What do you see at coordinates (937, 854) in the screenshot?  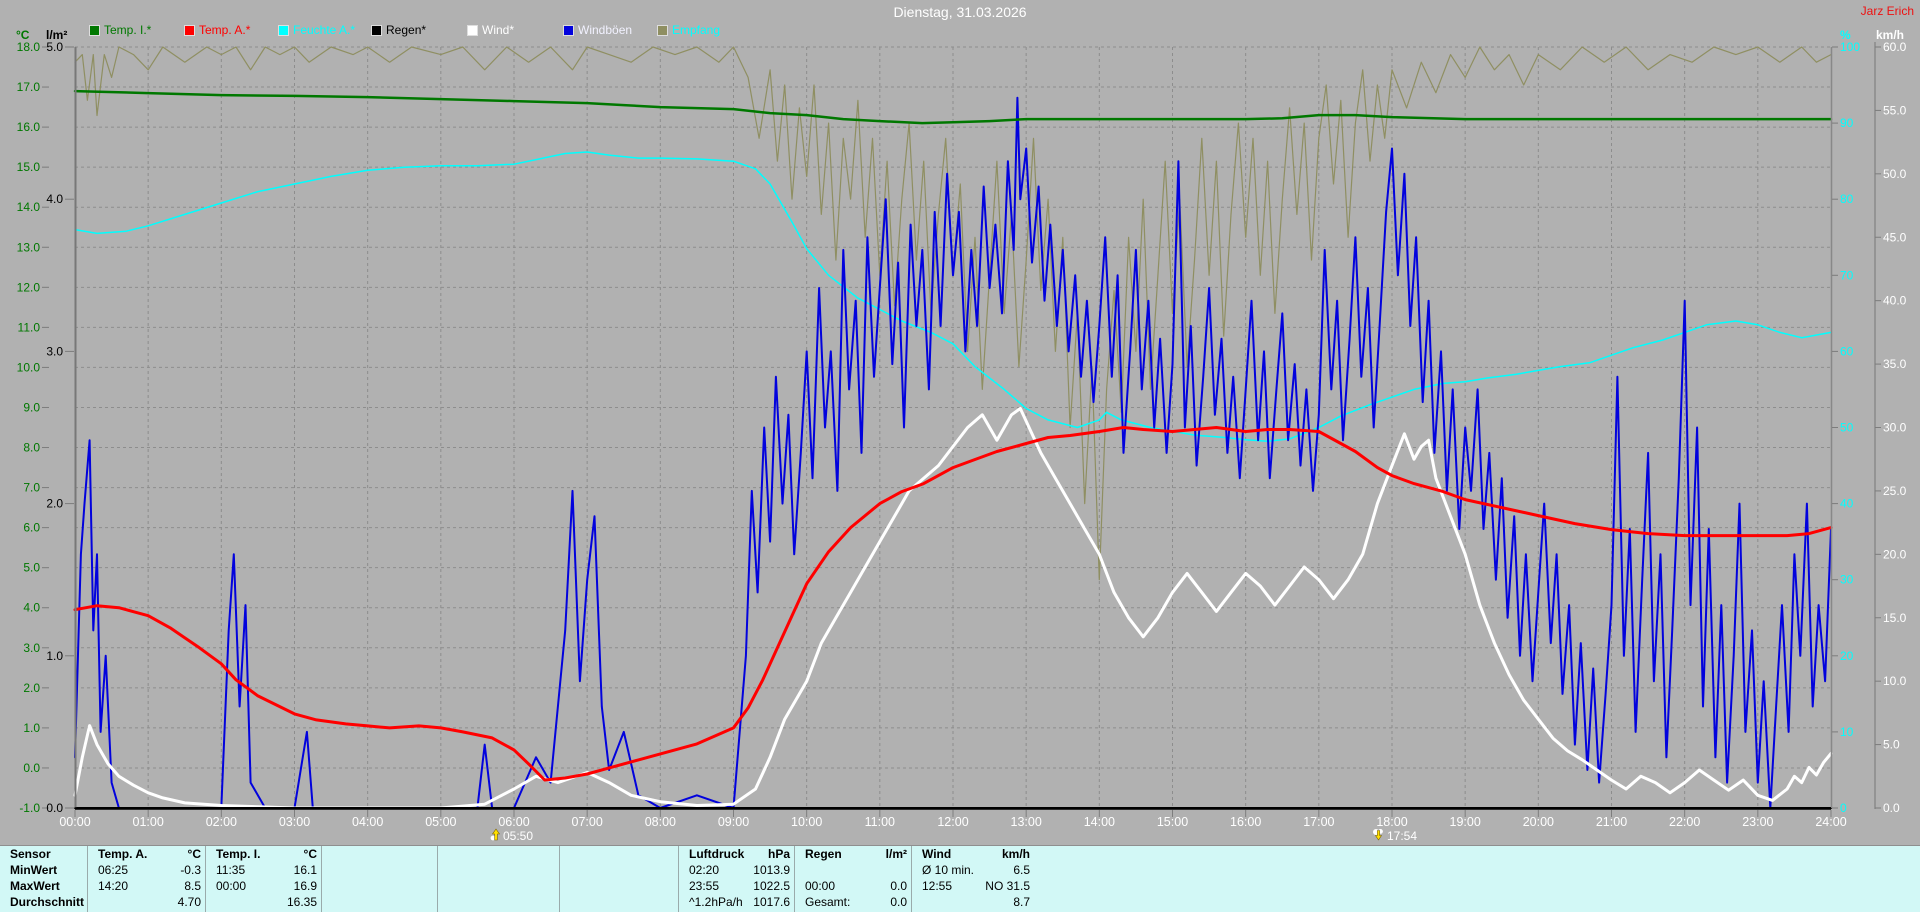 I see `section-name: Wind` at bounding box center [937, 854].